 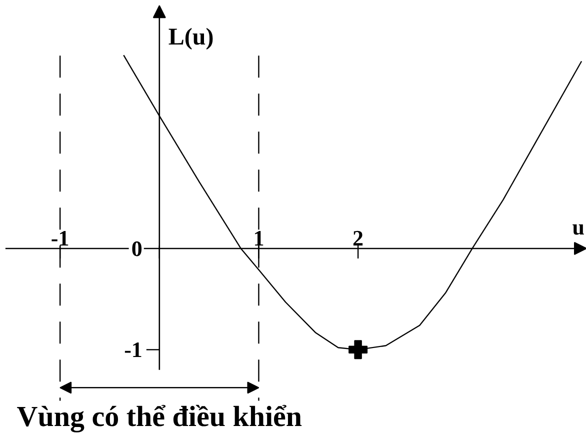 I want to click on x-tick-label: 1, so click(x=258, y=237).